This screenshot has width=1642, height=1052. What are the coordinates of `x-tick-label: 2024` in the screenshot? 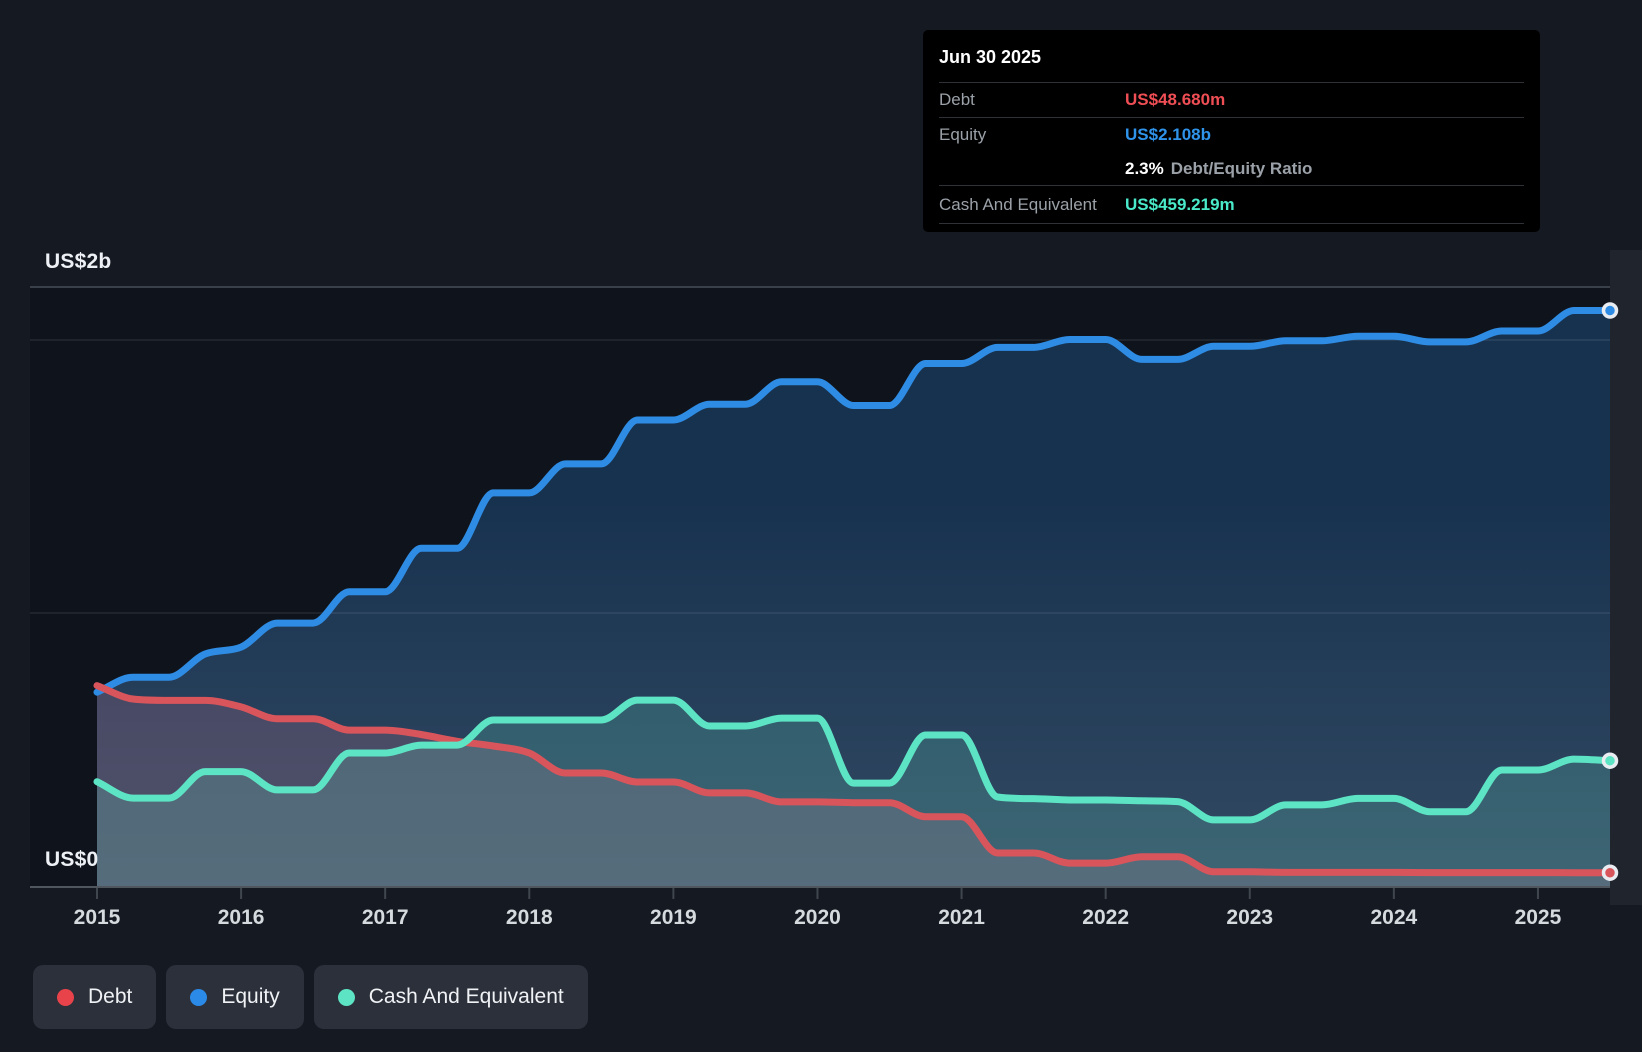 It's located at (1393, 917).